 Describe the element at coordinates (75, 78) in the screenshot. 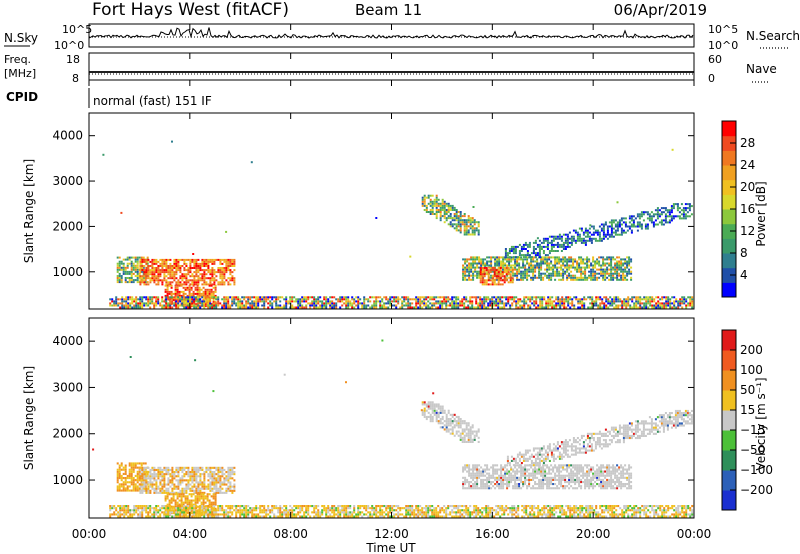

I see `freq-tick-bottom: 8` at that location.